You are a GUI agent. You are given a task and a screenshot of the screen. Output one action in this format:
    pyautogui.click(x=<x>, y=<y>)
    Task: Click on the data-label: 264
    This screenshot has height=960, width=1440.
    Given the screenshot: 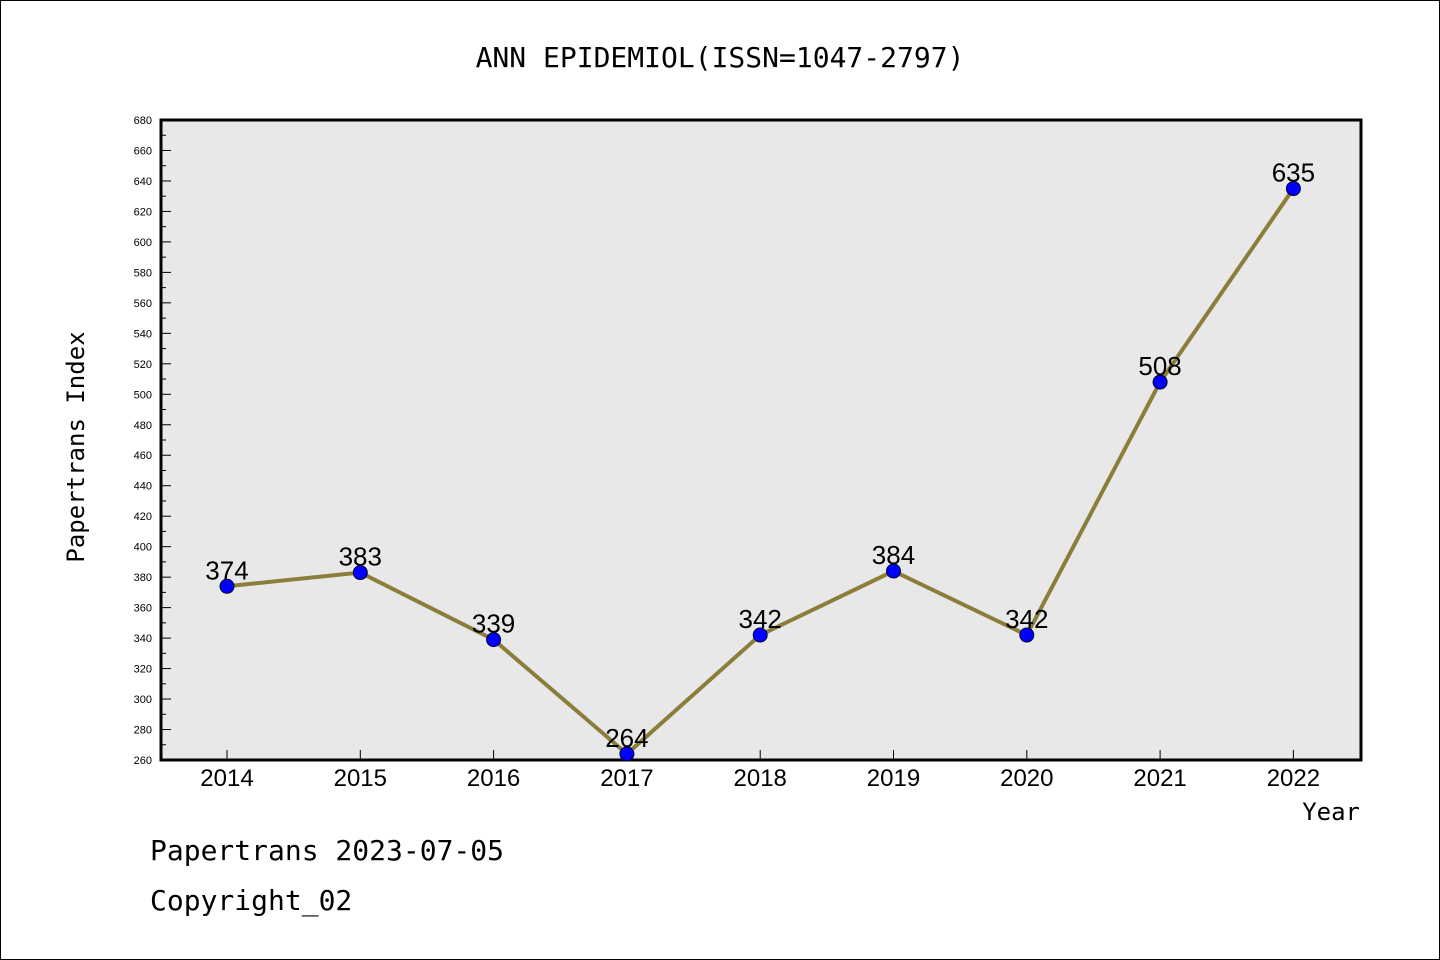 What is the action you would take?
    pyautogui.click(x=626, y=738)
    